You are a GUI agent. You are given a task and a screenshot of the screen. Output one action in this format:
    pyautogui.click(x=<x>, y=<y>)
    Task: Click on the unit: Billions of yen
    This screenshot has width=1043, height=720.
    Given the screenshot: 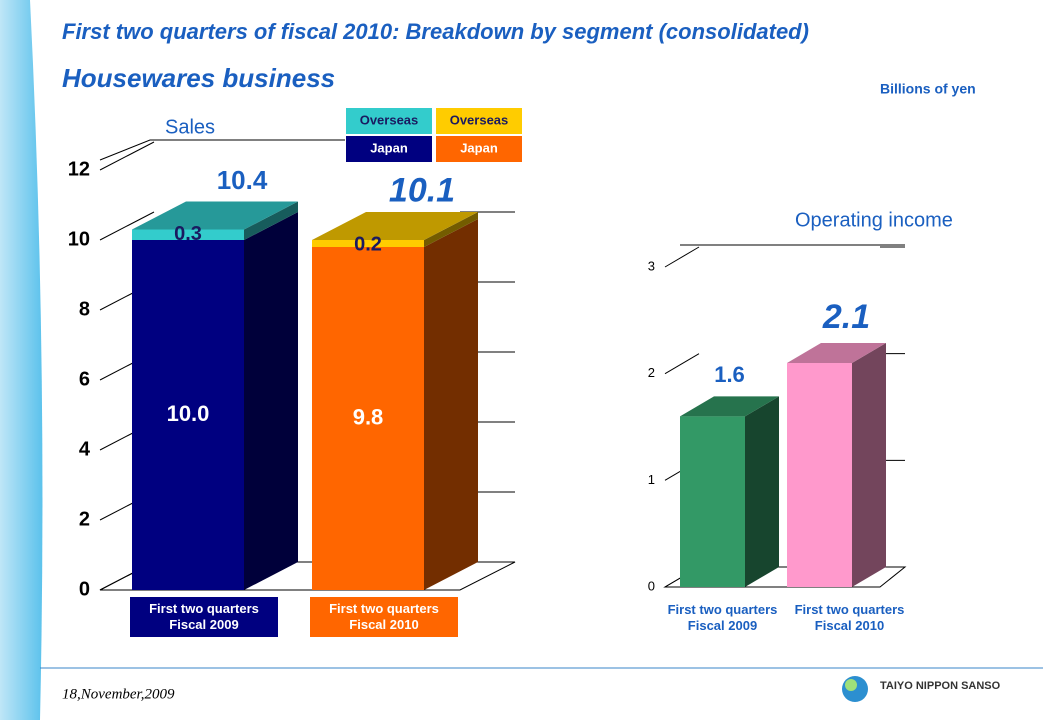 What is the action you would take?
    pyautogui.click(x=928, y=89)
    